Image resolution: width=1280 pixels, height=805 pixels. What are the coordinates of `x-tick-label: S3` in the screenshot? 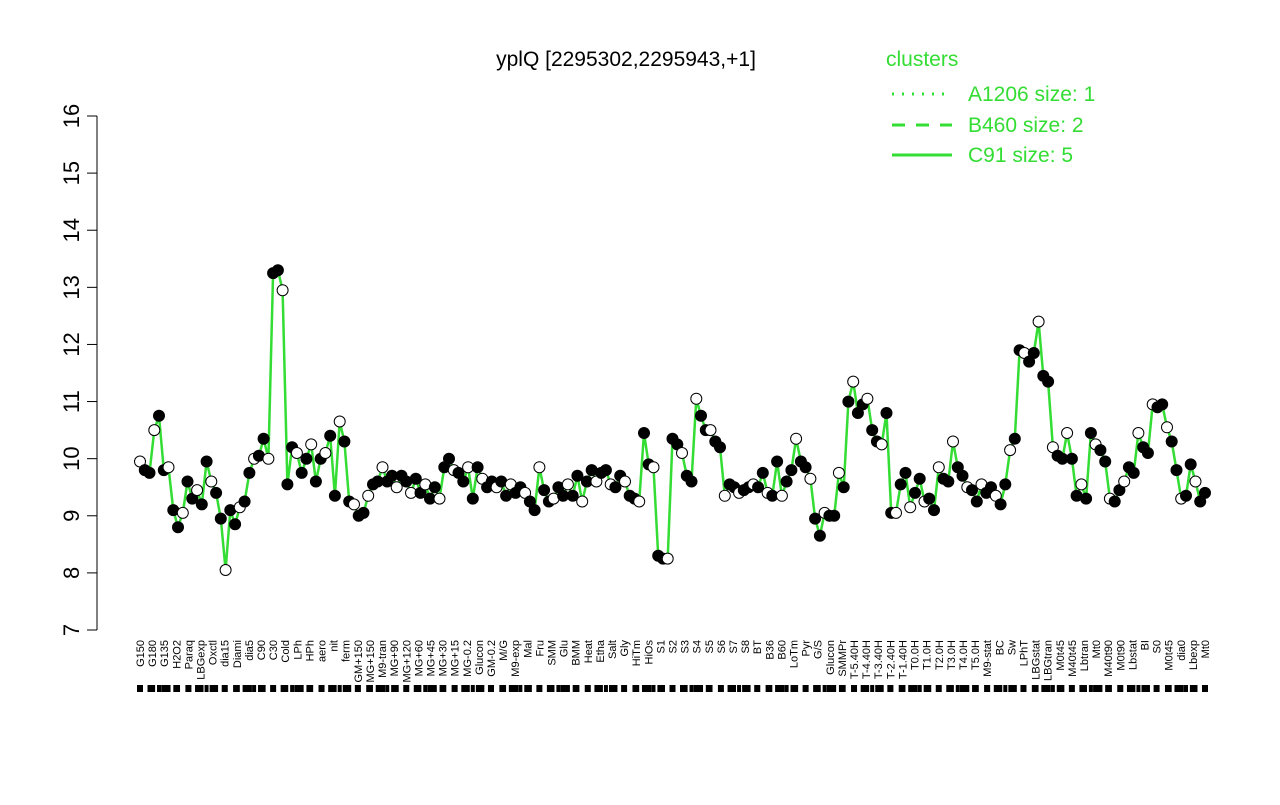 It's located at (686, 646).